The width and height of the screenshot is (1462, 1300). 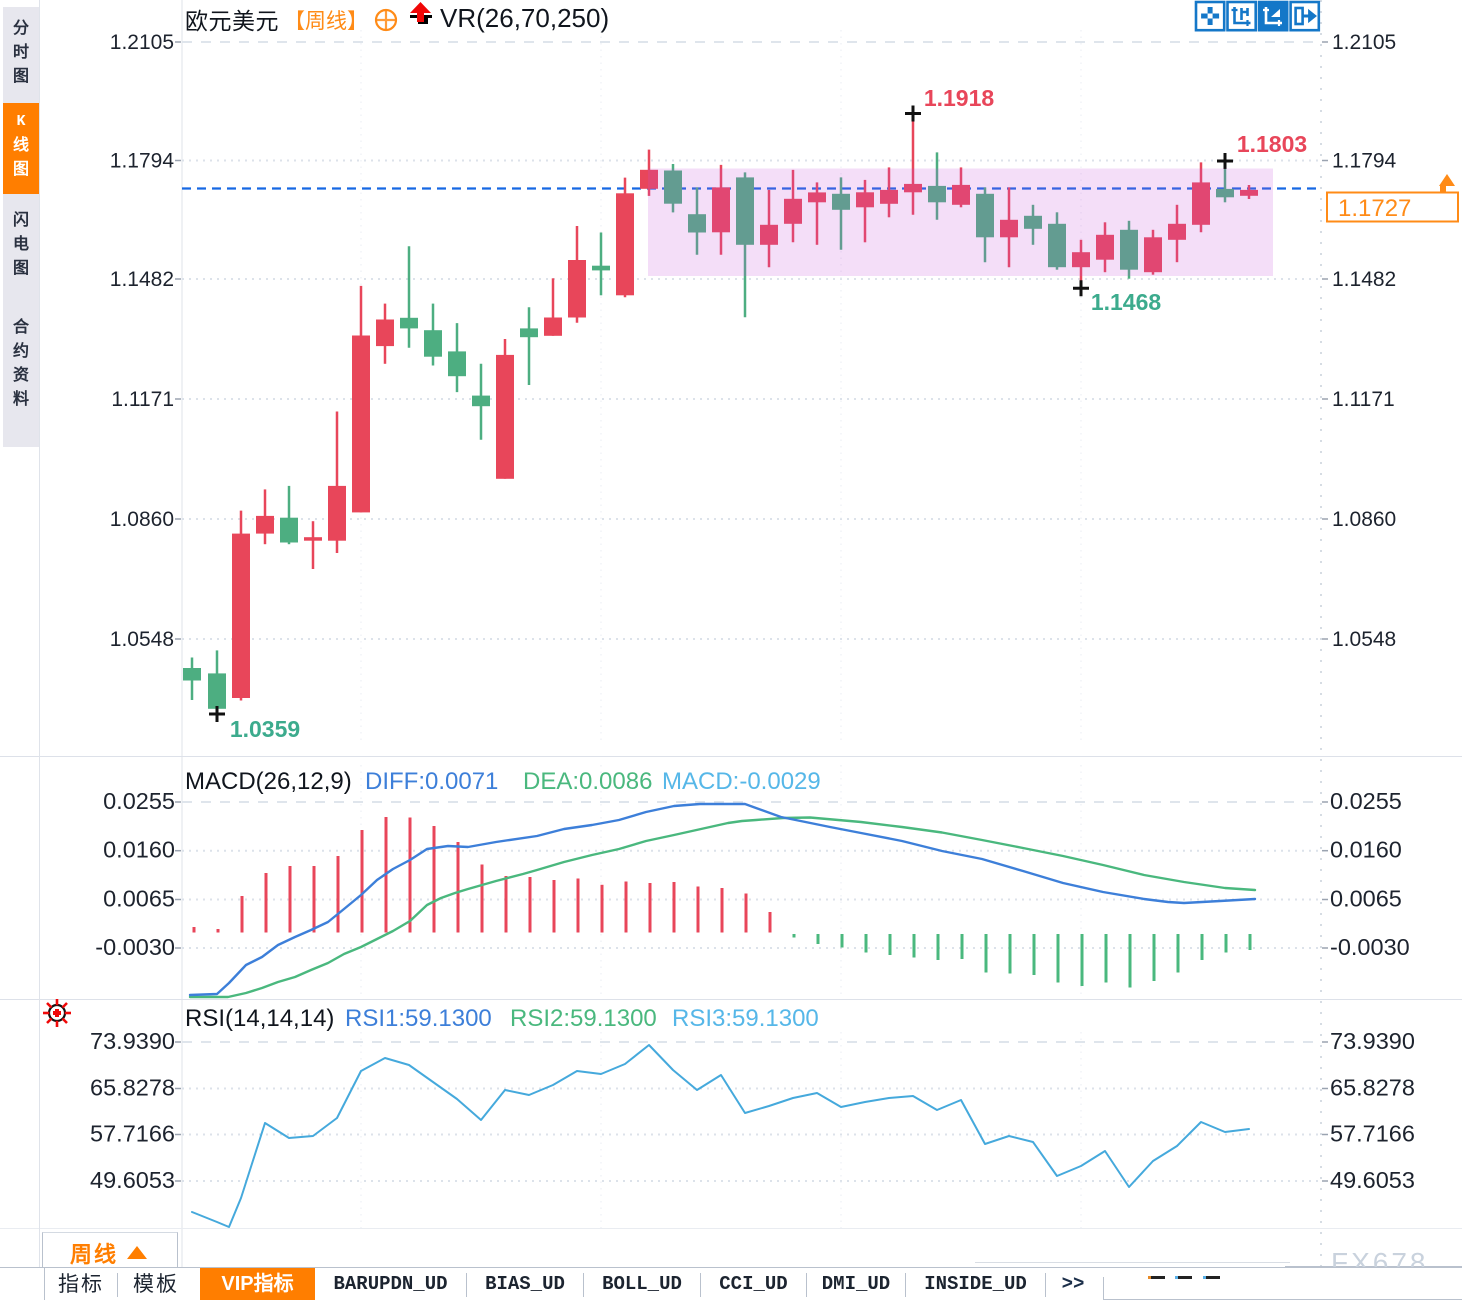 What do you see at coordinates (745, 1018) in the screenshot?
I see `svg-text: RSI3:59.1300` at bounding box center [745, 1018].